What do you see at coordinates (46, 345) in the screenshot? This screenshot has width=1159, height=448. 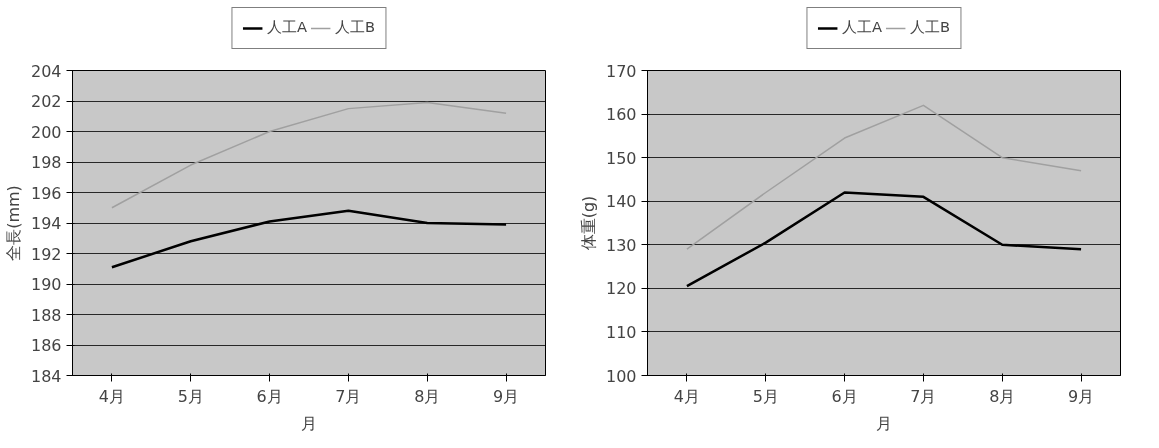 I see `y-tick-label: 186` at bounding box center [46, 345].